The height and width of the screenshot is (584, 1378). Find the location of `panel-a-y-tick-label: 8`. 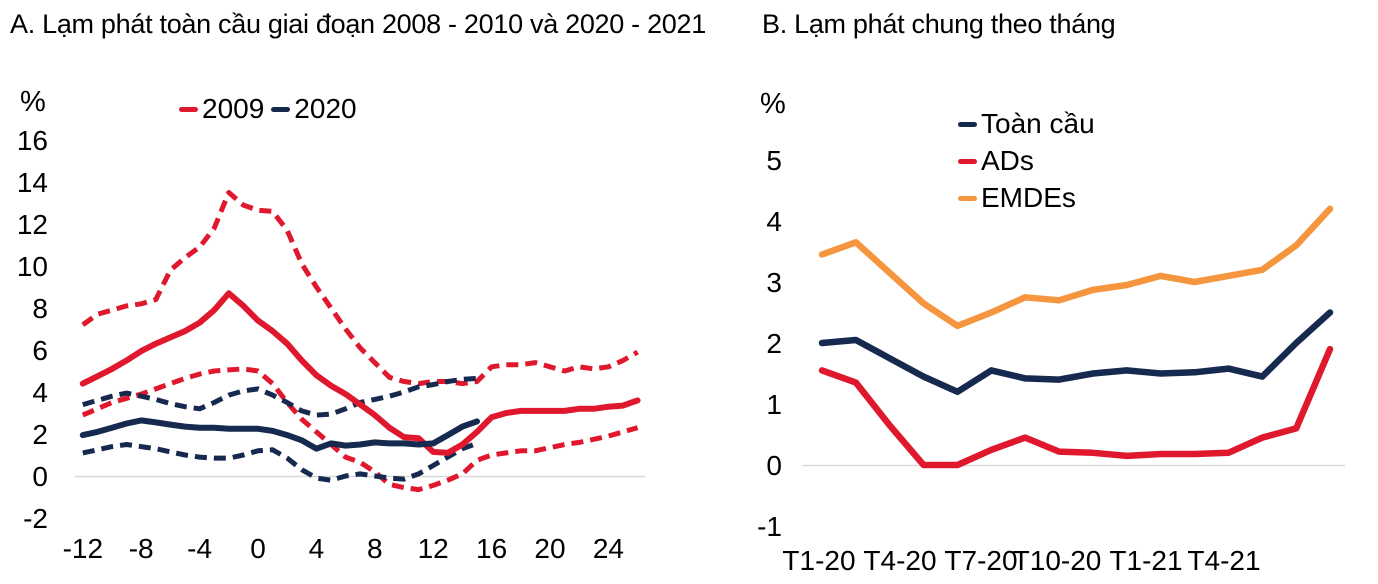

panel-a-y-tick-label: 8 is located at coordinates (40, 308).